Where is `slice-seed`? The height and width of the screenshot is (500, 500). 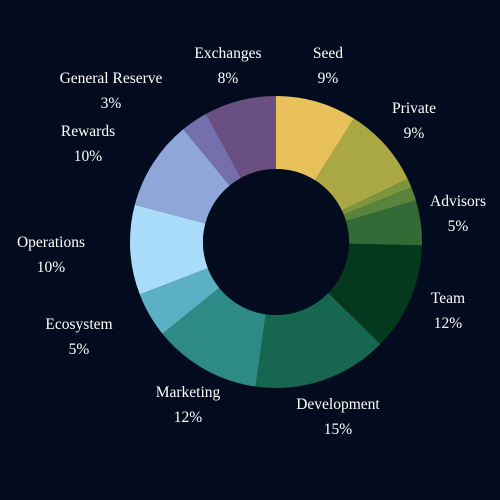
slice-seed is located at coordinates (315, 138).